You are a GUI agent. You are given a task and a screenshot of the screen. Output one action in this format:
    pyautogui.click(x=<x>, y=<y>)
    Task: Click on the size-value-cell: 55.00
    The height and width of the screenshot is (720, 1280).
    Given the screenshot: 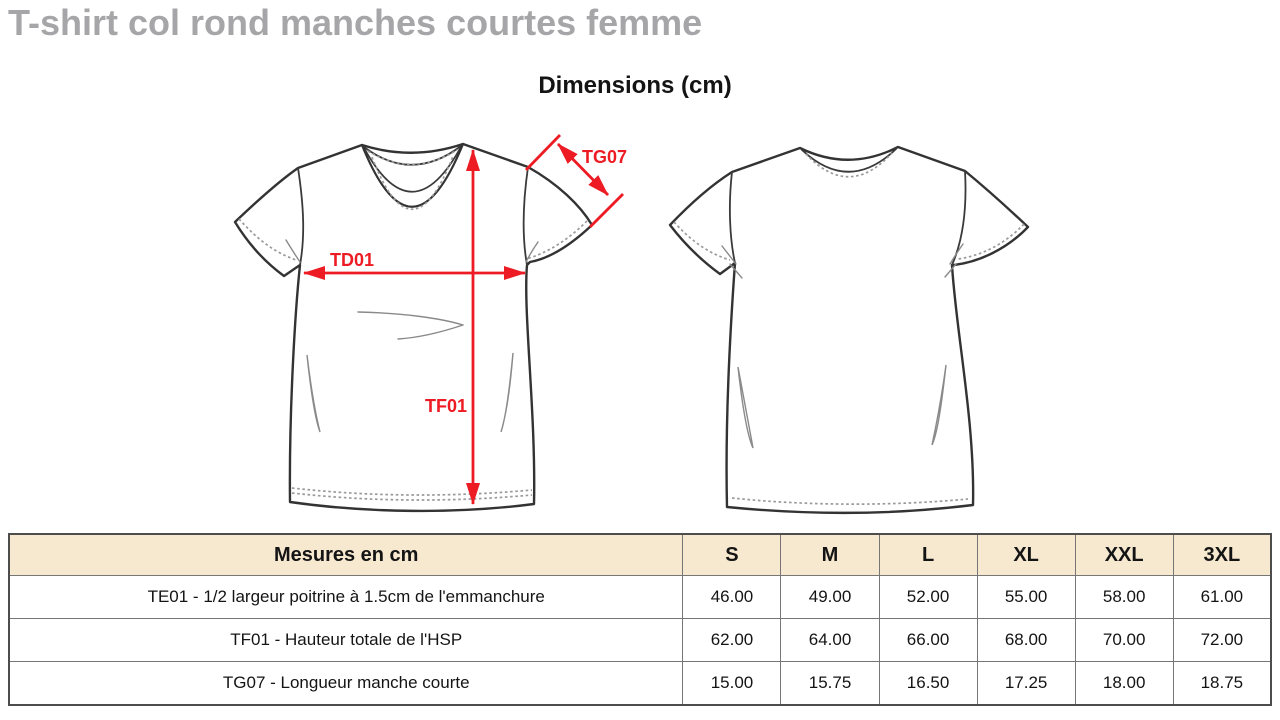 What is the action you would take?
    pyautogui.click(x=1026, y=597)
    